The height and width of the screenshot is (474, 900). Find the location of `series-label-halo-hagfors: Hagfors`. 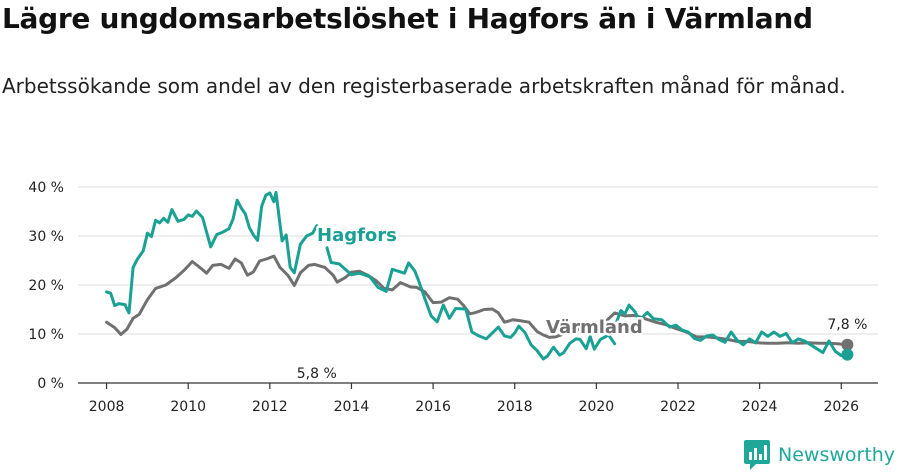

series-label-halo-hagfors: Hagfors is located at coordinates (357, 235).